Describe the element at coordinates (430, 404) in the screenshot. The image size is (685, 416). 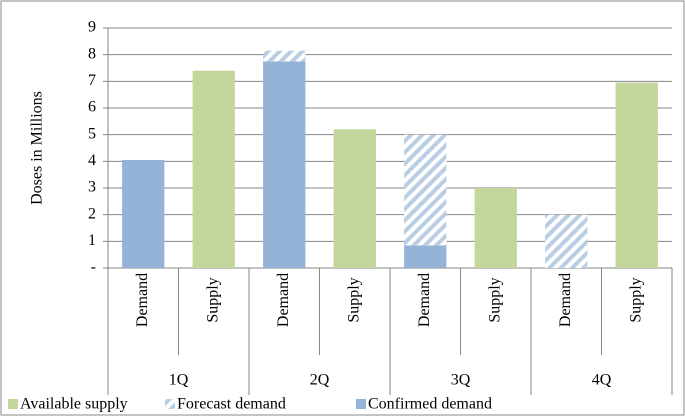
I see `legend-label: Confirmed demand` at that location.